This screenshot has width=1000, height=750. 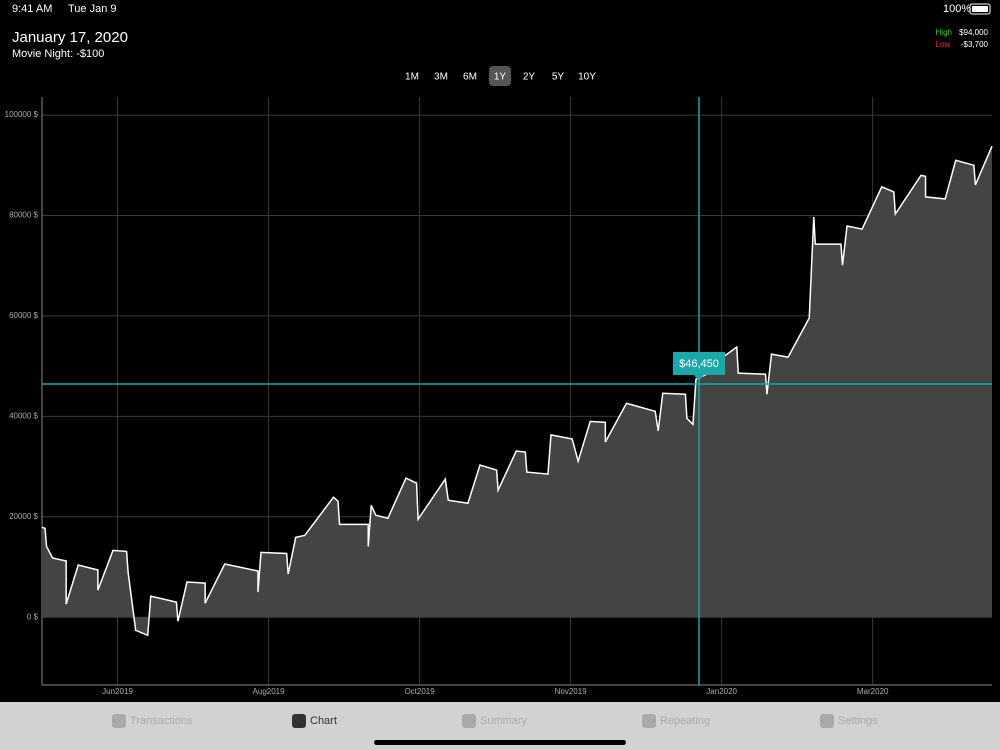 I want to click on range-button: 5Y, so click(x=558, y=77).